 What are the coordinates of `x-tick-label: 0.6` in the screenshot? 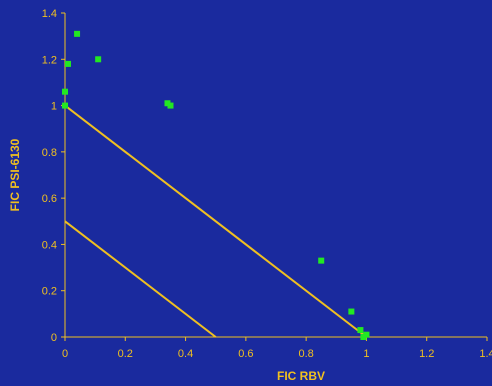 It's located at (245, 354).